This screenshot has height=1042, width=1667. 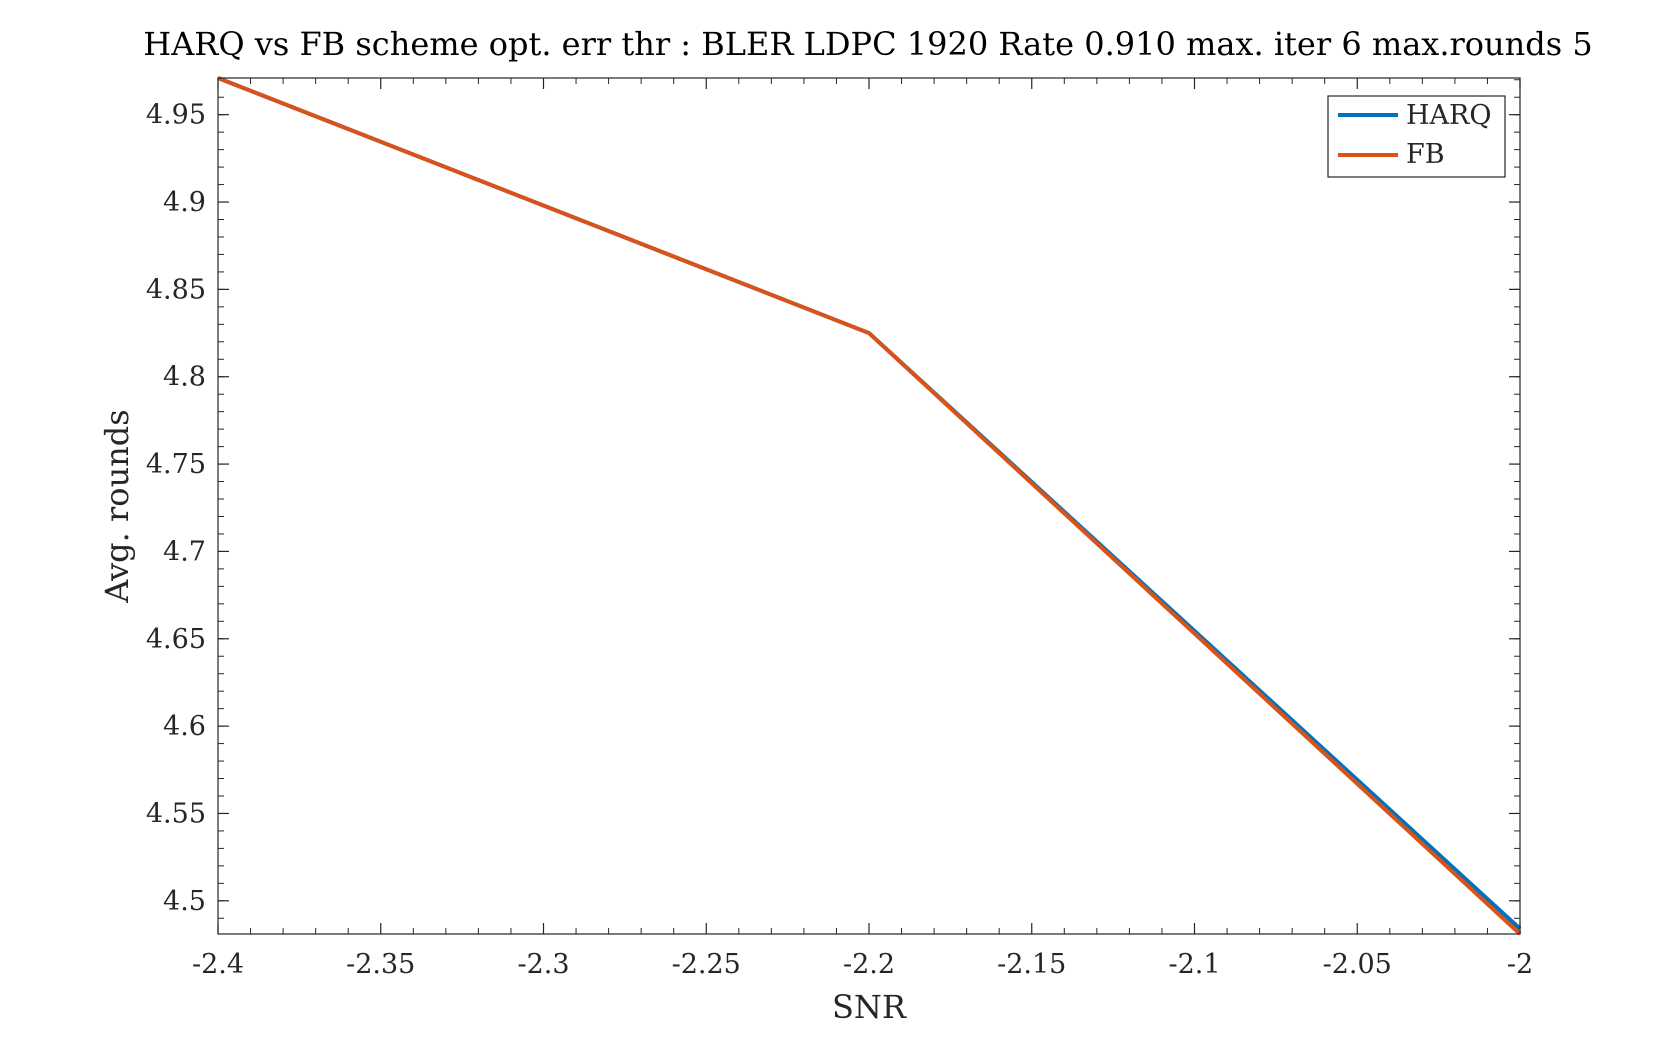 What do you see at coordinates (176, 115) in the screenshot?
I see `y-tick-label: 4.95` at bounding box center [176, 115].